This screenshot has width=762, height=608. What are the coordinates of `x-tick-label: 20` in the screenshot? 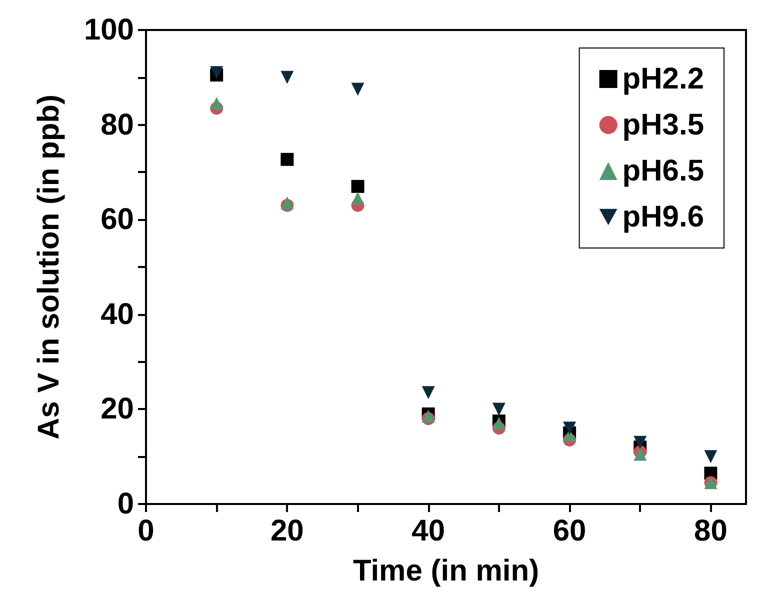 It's located at (287, 531).